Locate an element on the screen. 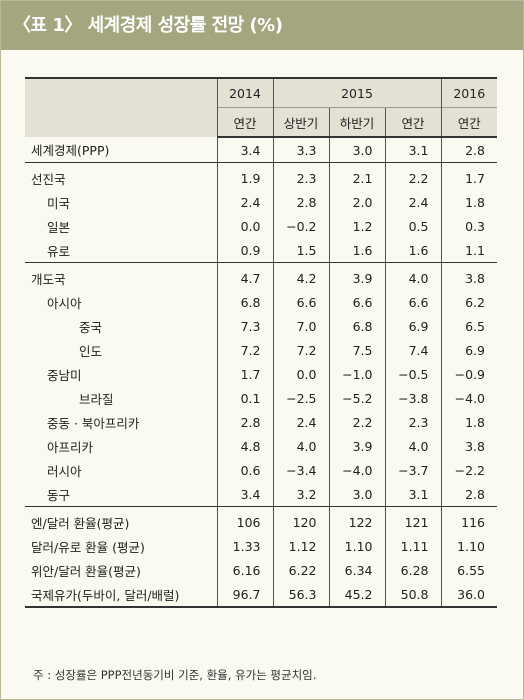  cell-value: 4.0 is located at coordinates (412, 276).